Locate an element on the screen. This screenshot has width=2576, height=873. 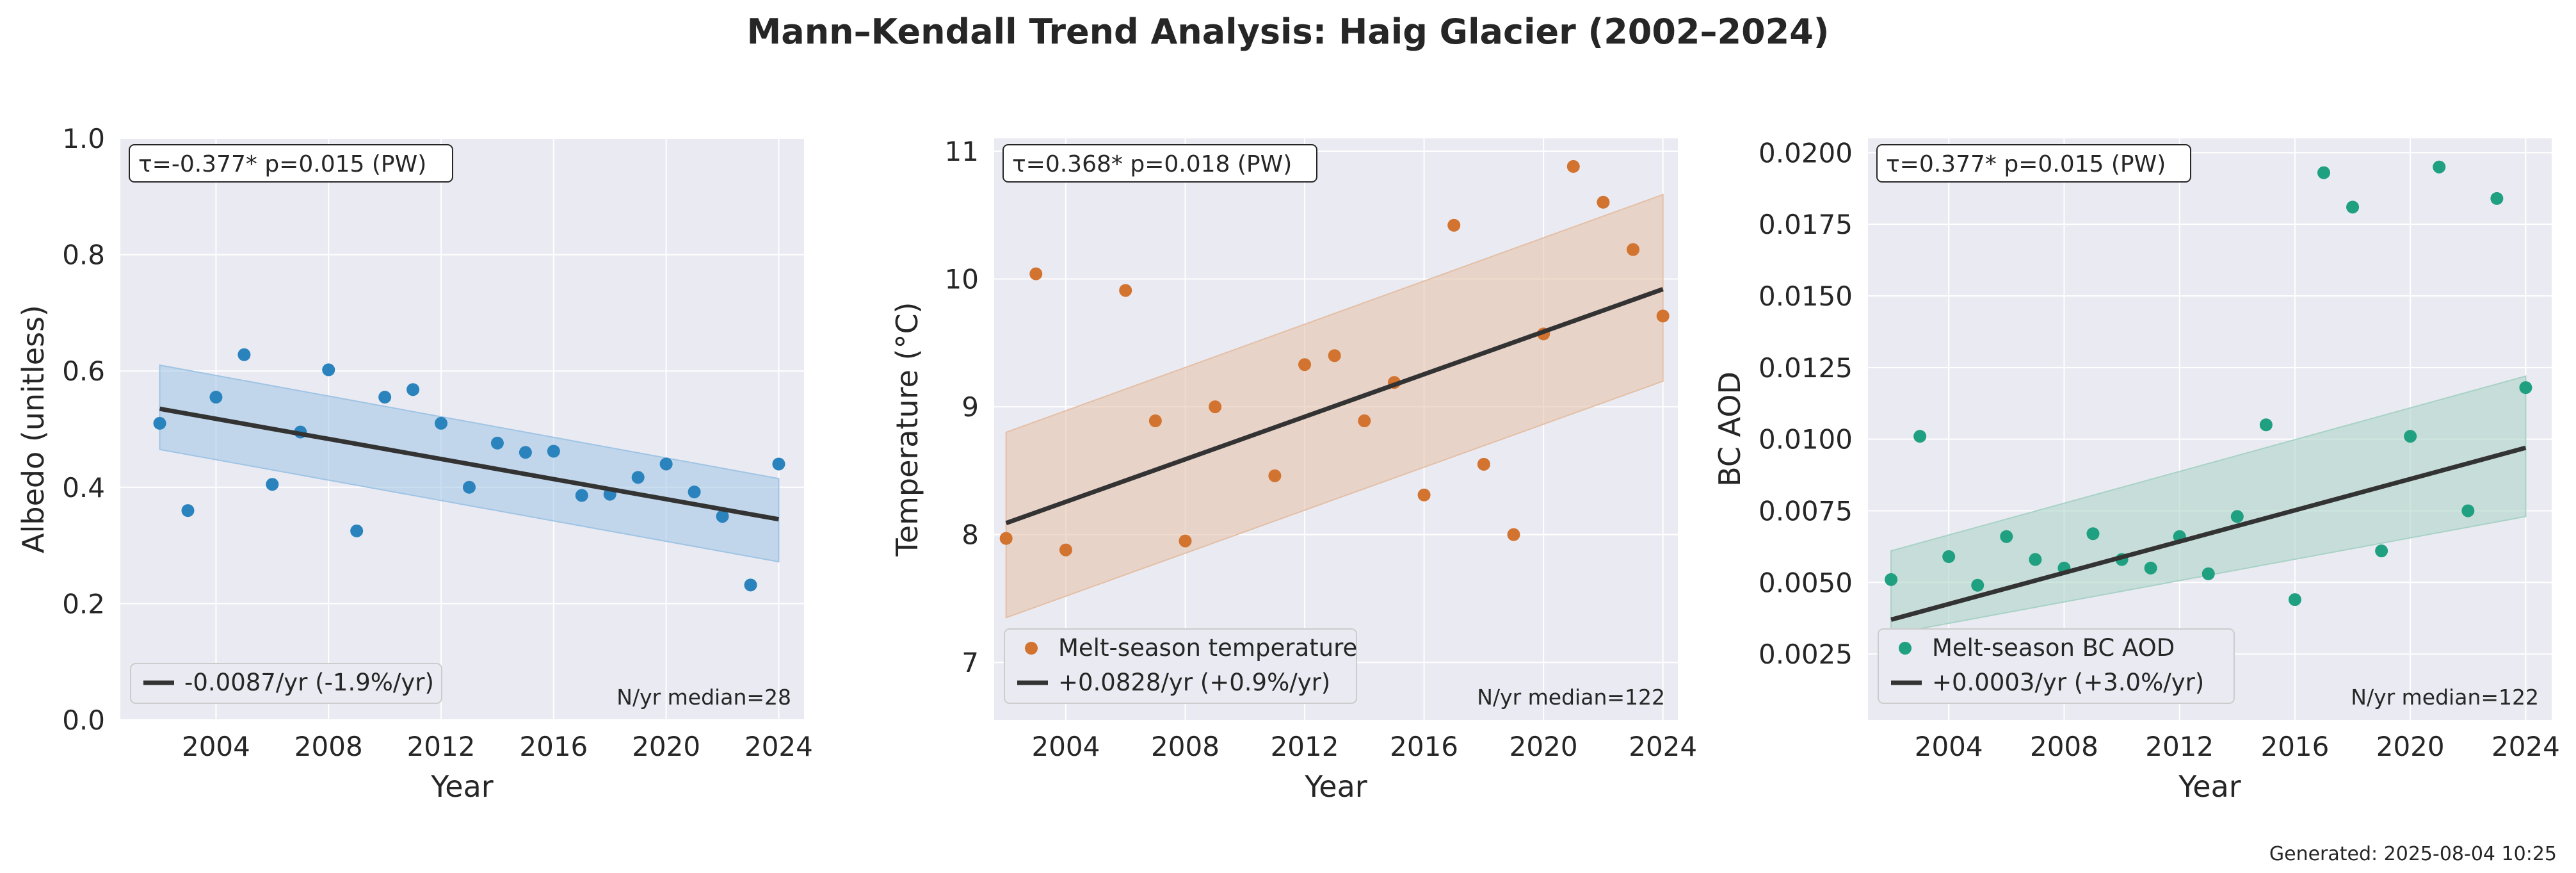
sample-size-note-albedo: N/yr median=28 is located at coordinates (703, 697).